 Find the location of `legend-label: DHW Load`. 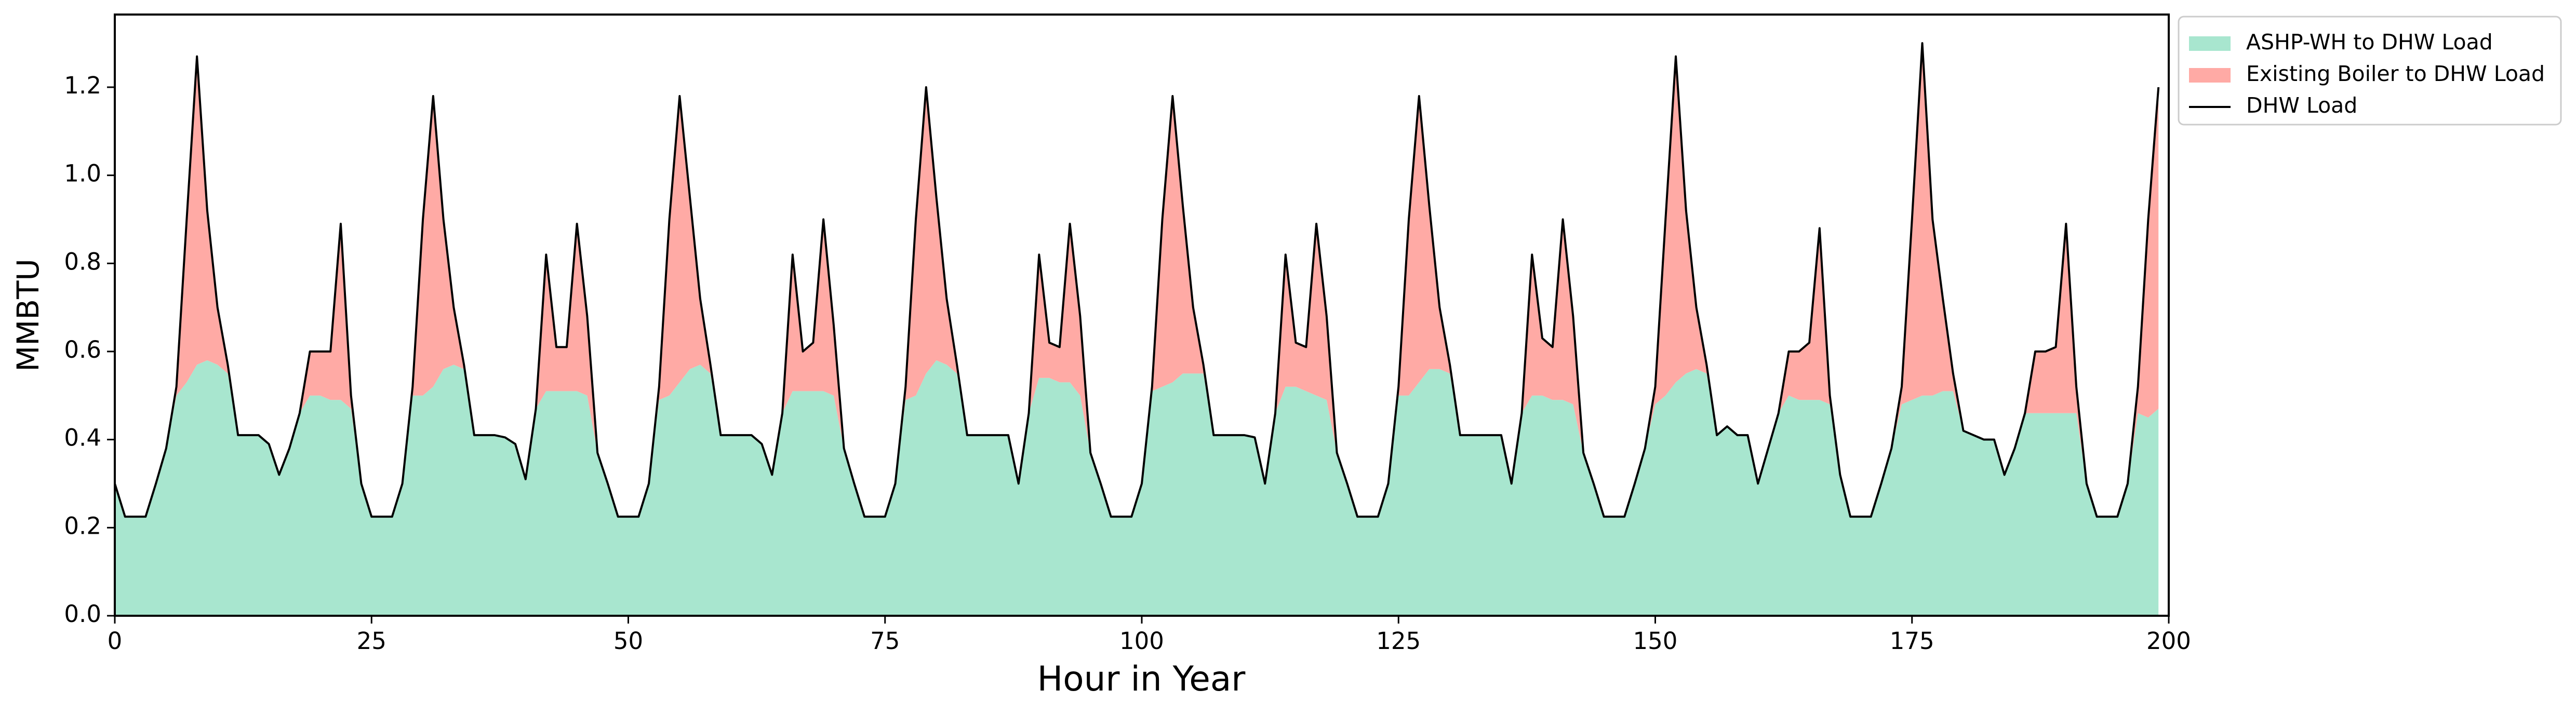

legend-label: DHW Load is located at coordinates (2301, 105).